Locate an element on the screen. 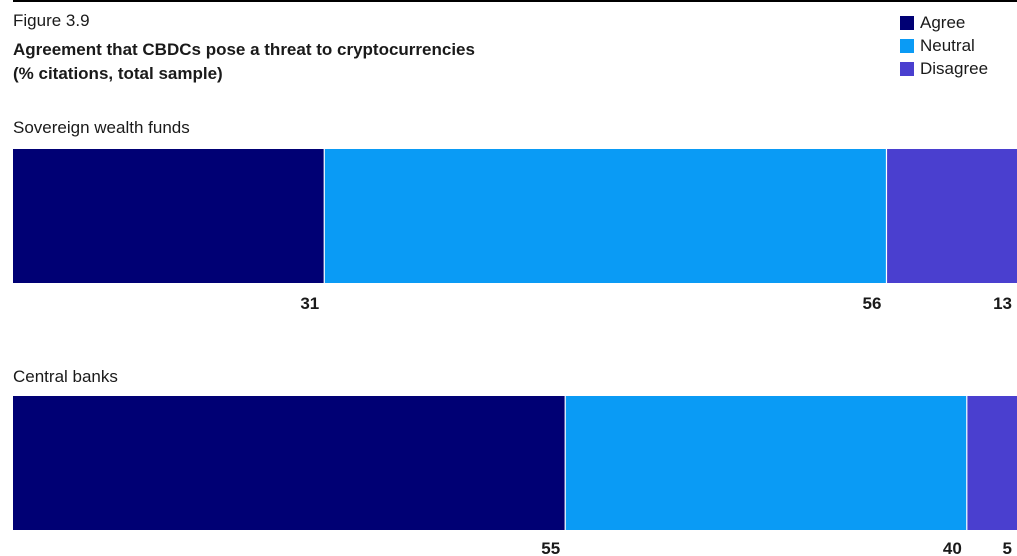  legend-swatch-agree is located at coordinates (907, 22).